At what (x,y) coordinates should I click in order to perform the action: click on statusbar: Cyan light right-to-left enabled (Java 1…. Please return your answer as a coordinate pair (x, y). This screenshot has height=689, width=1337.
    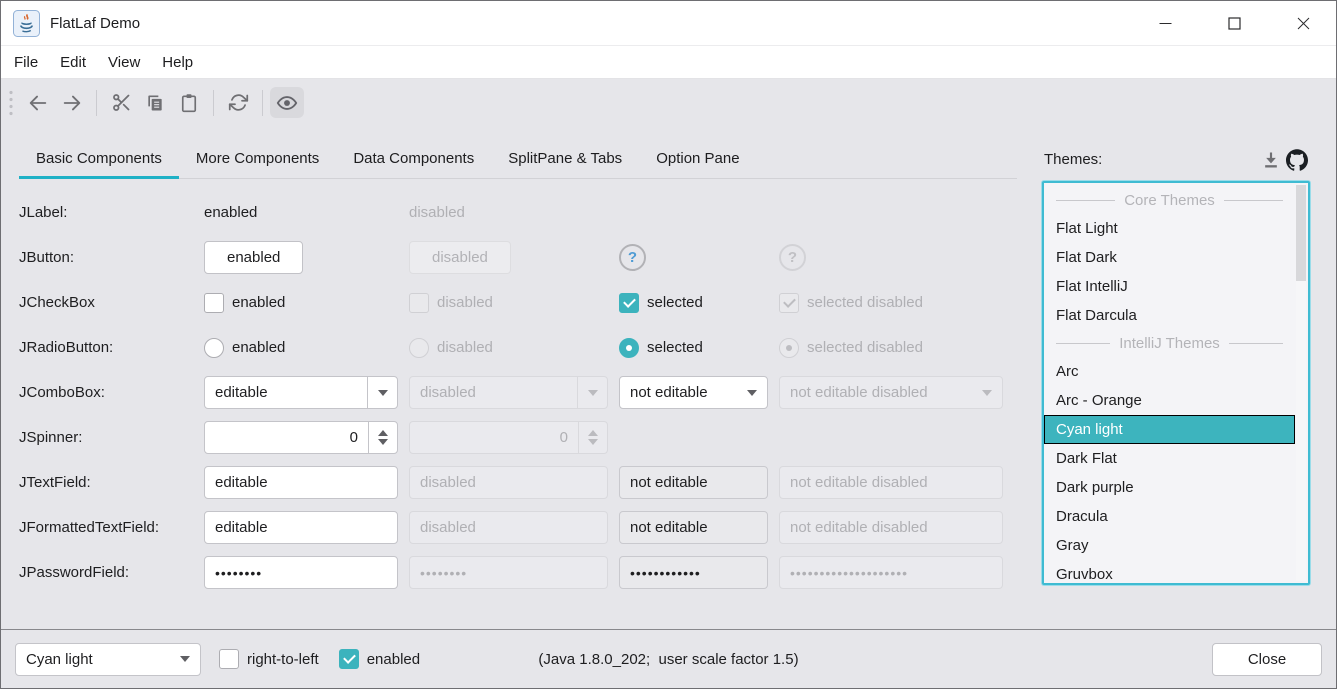
    Looking at the image, I should click on (668, 658).